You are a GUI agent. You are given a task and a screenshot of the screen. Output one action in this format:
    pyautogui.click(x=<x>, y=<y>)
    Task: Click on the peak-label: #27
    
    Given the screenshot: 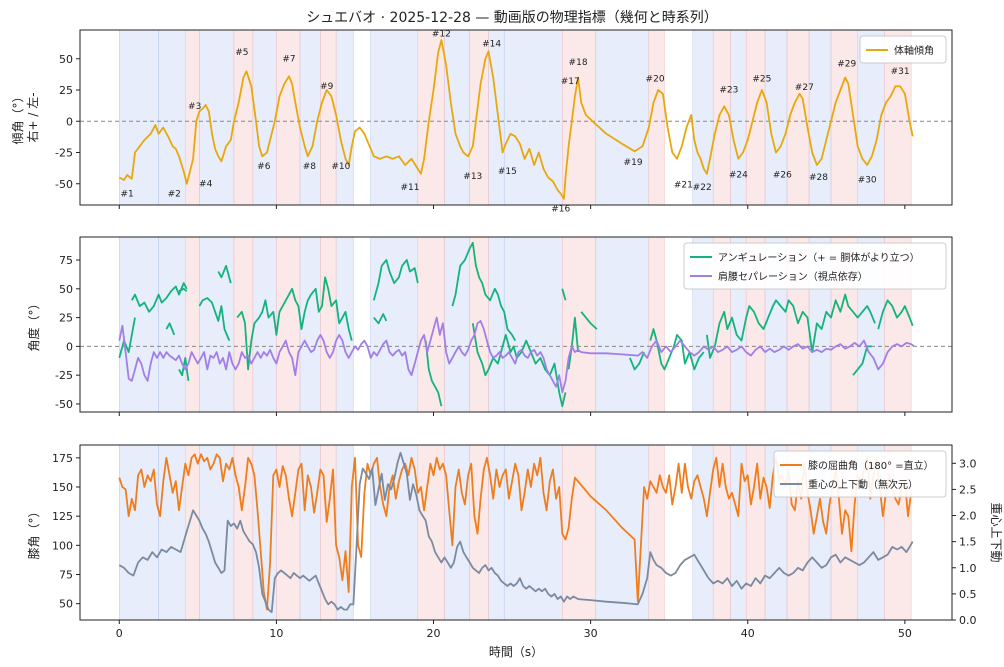 What is the action you would take?
    pyautogui.click(x=804, y=88)
    